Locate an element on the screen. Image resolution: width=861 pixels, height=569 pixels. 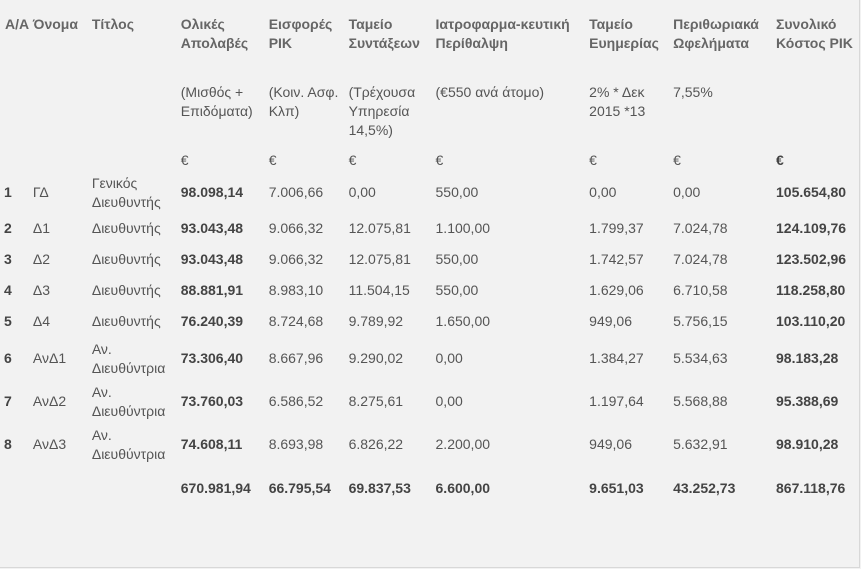
header-aa: Α/Α is located at coordinates (17, 24).